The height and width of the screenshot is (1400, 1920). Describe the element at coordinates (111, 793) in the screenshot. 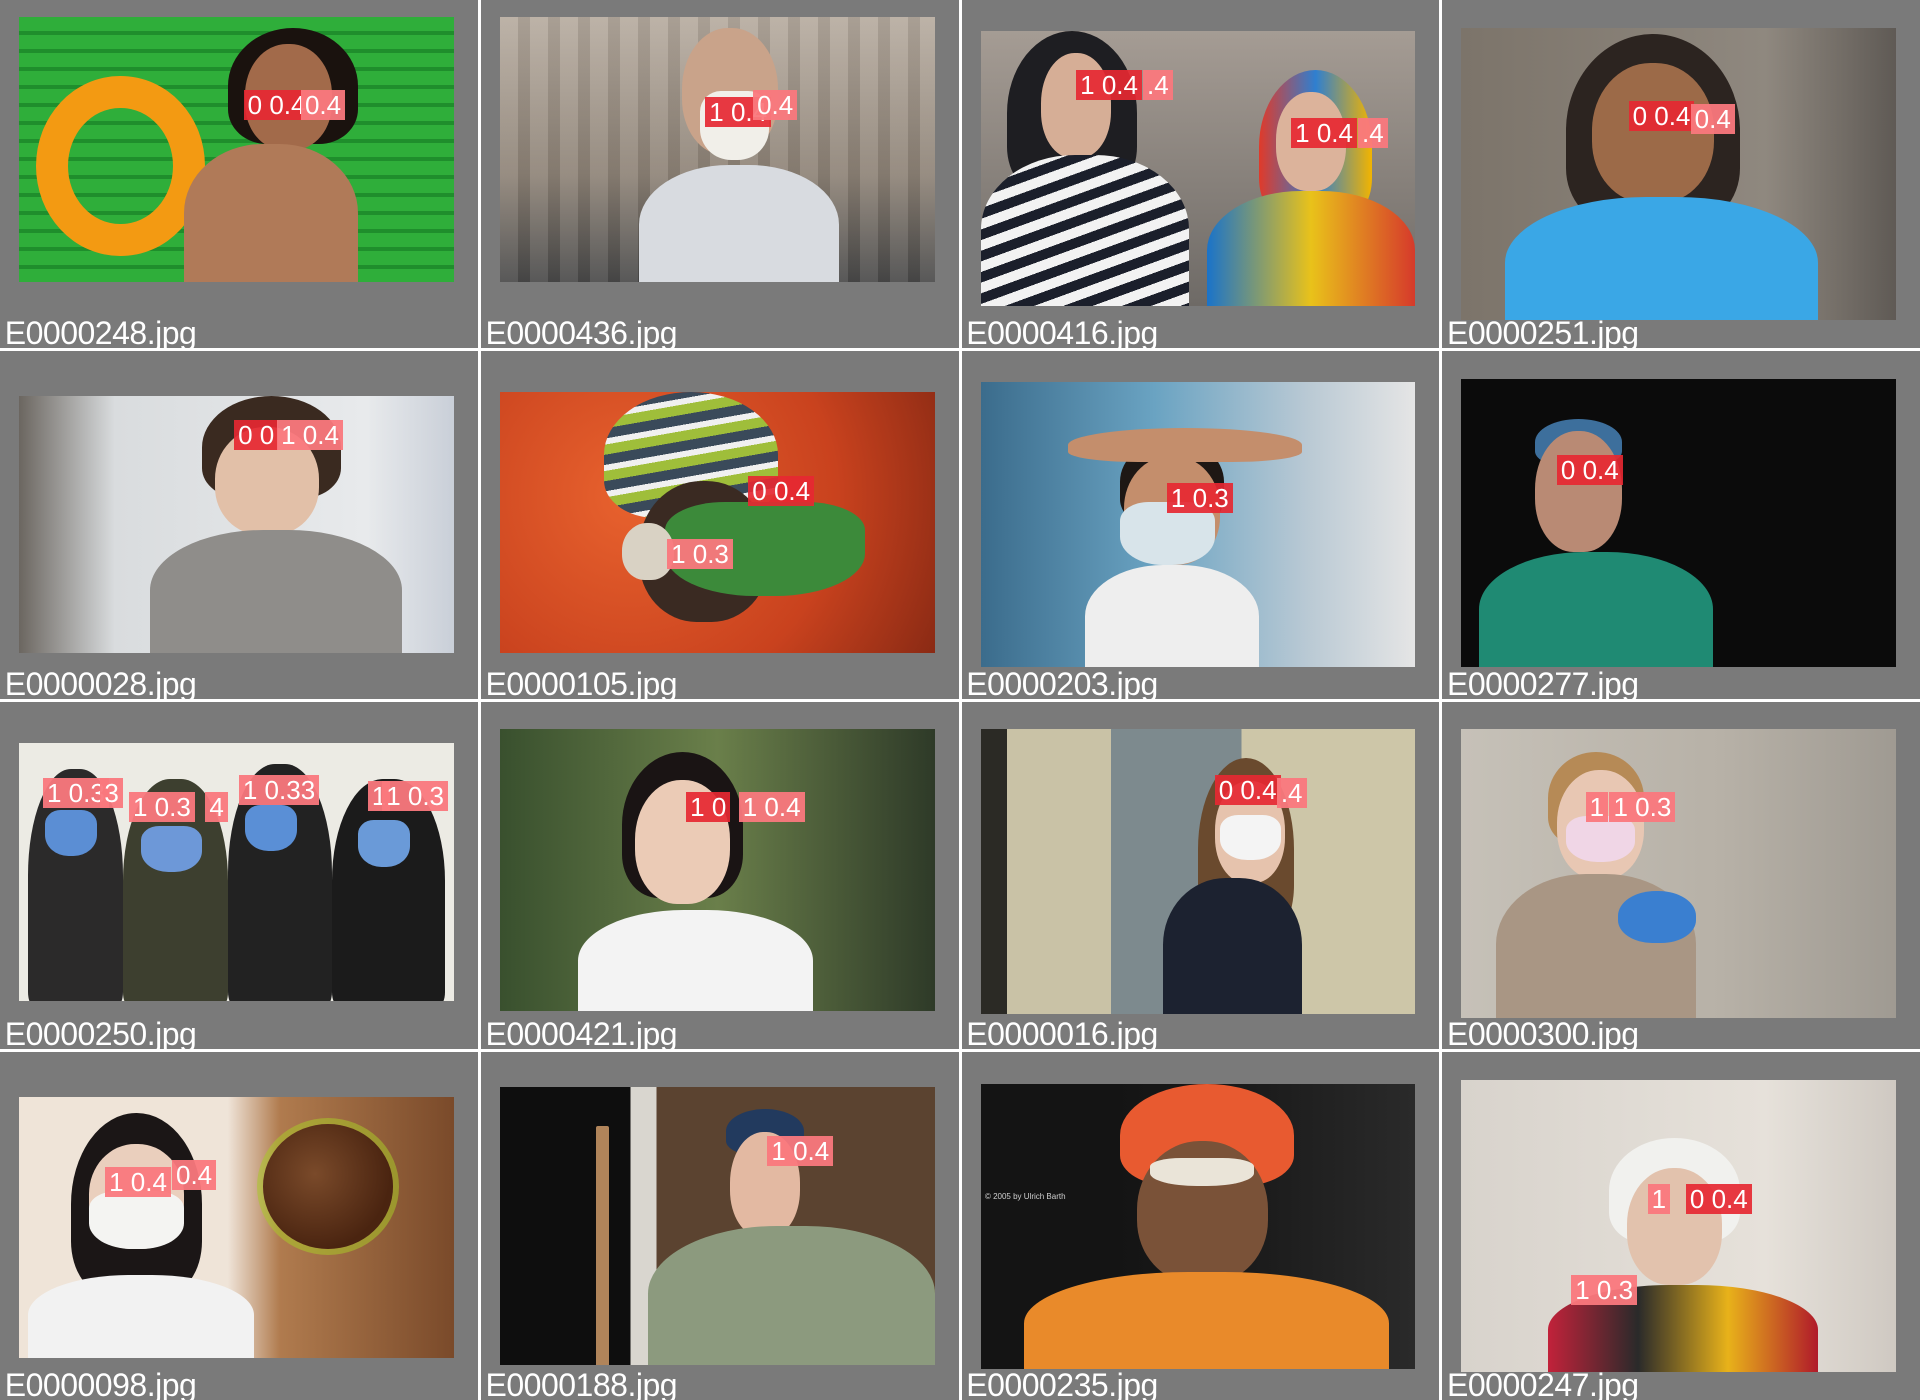

I see `detection-label: 3` at that location.